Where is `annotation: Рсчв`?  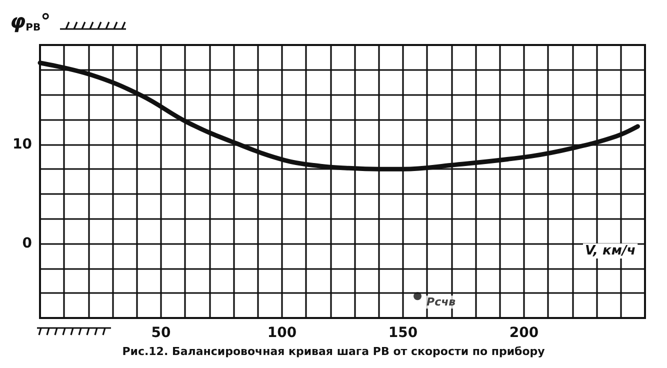
annotation: Рсчв is located at coordinates (441, 302).